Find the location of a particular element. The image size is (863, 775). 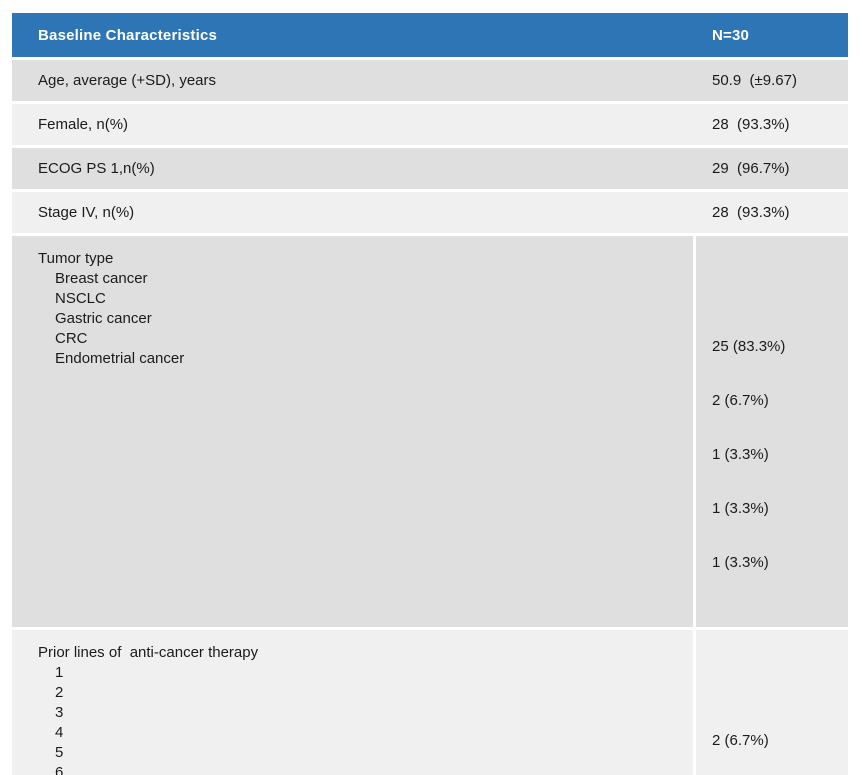

group-item-label: Breast cancer is located at coordinates (101, 278).